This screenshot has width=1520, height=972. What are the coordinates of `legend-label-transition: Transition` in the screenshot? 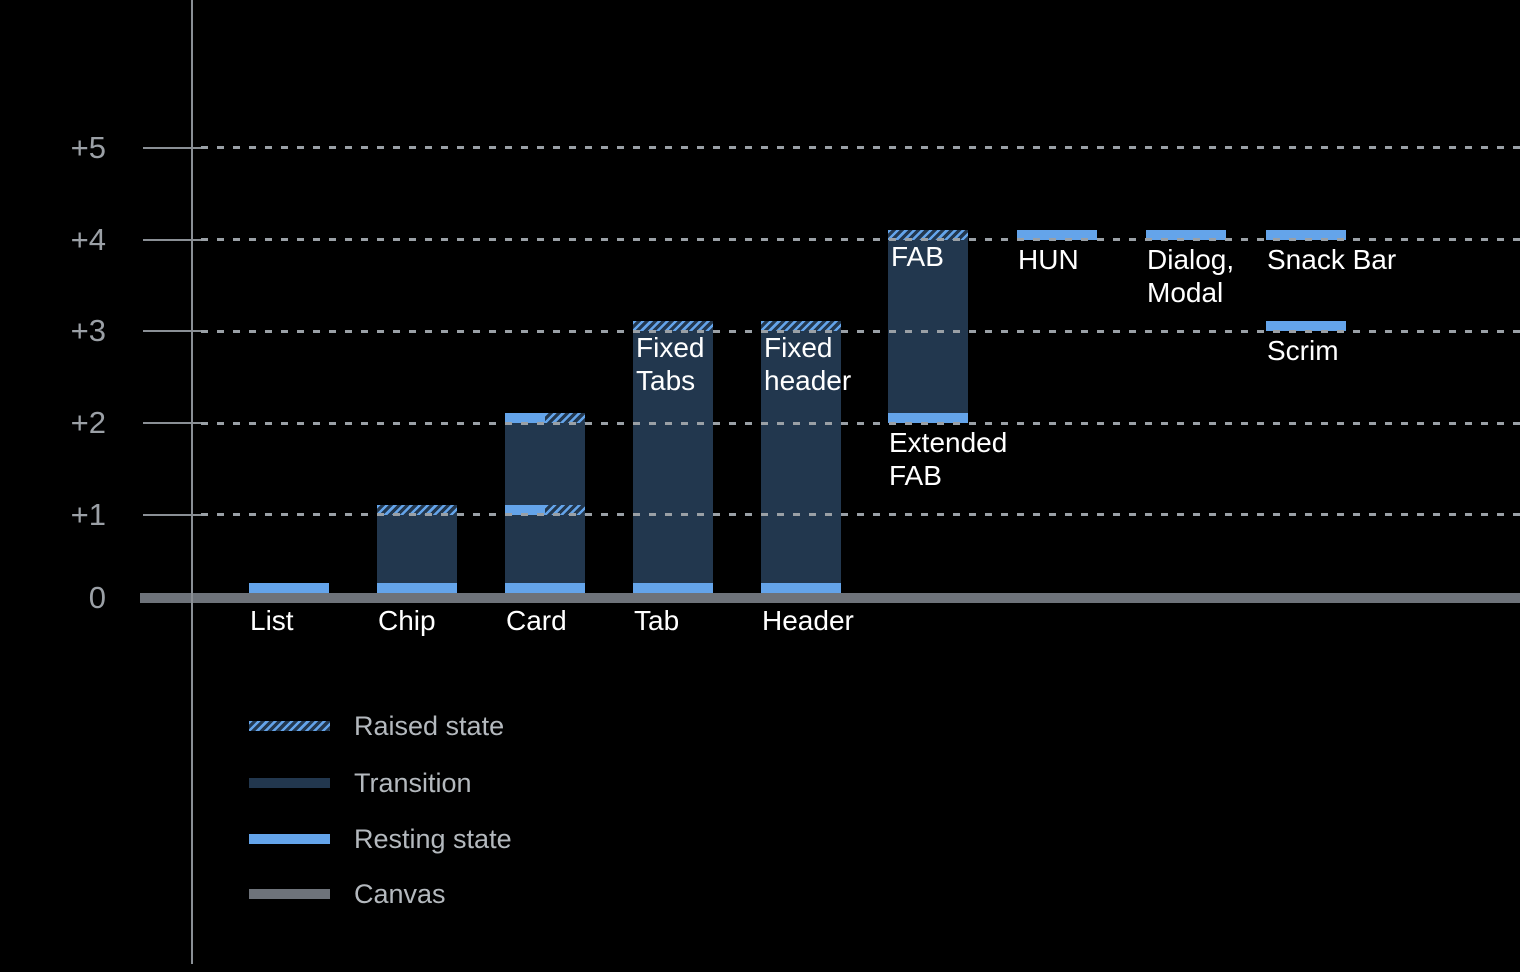 It's located at (413, 783).